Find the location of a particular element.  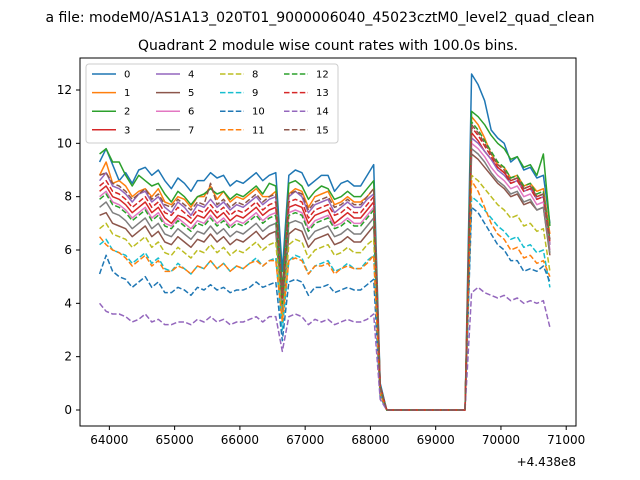

x-offset-text: +4.438e8 is located at coordinates (546, 462).